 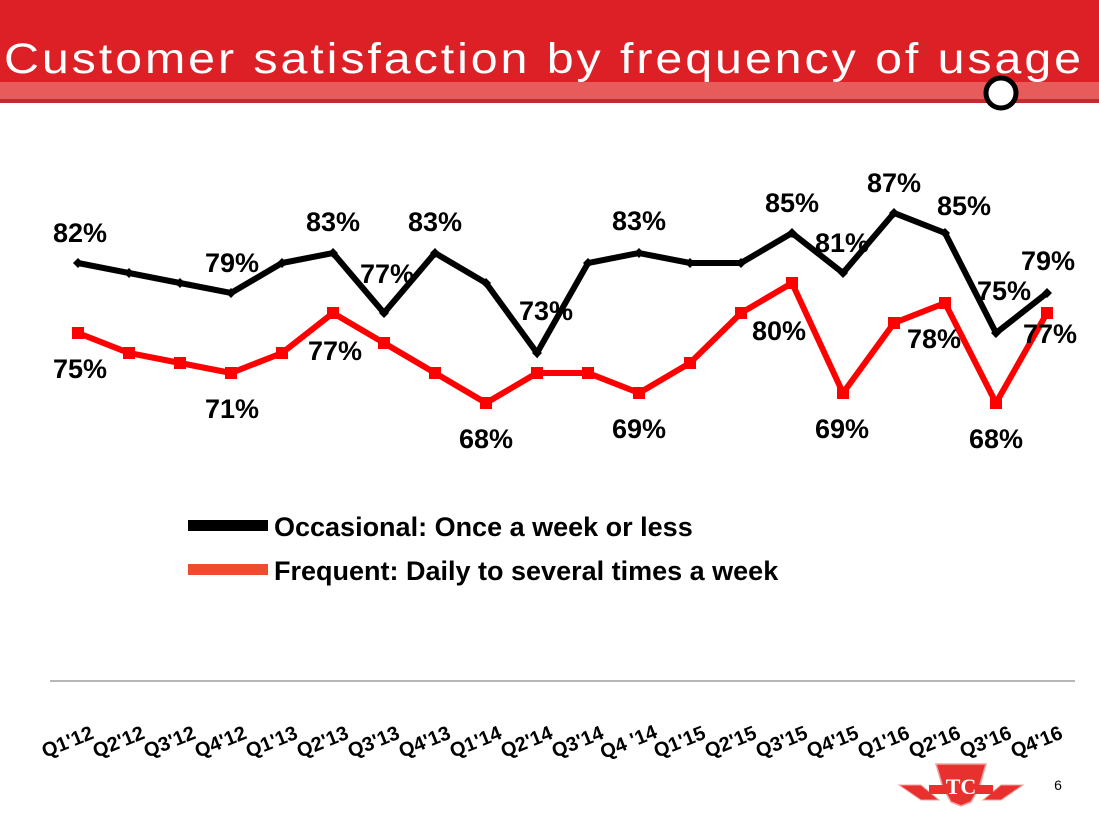 I want to click on data-label-occasional: 81%, so click(x=842, y=243).